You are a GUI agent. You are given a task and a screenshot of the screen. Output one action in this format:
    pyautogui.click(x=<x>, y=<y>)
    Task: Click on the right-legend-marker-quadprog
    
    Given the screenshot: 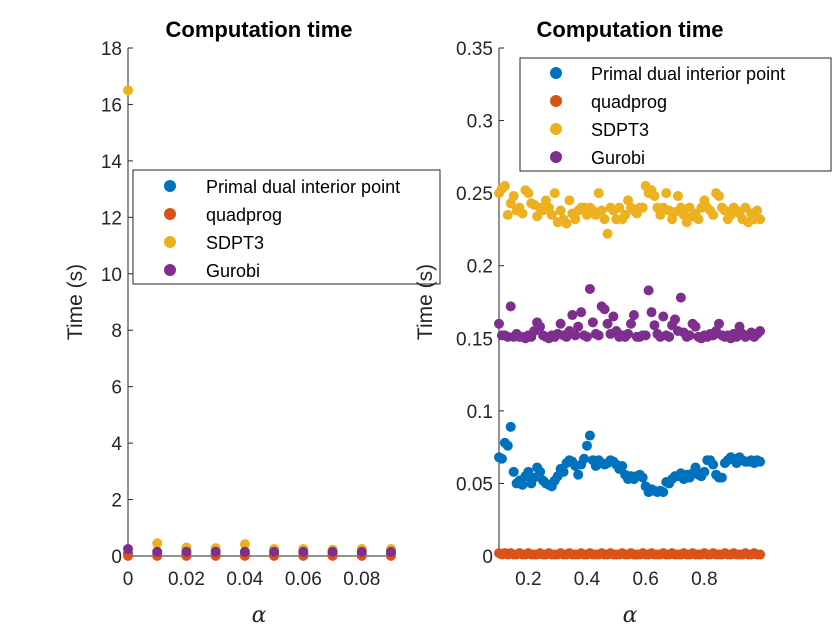 What is the action you would take?
    pyautogui.click(x=556, y=101)
    